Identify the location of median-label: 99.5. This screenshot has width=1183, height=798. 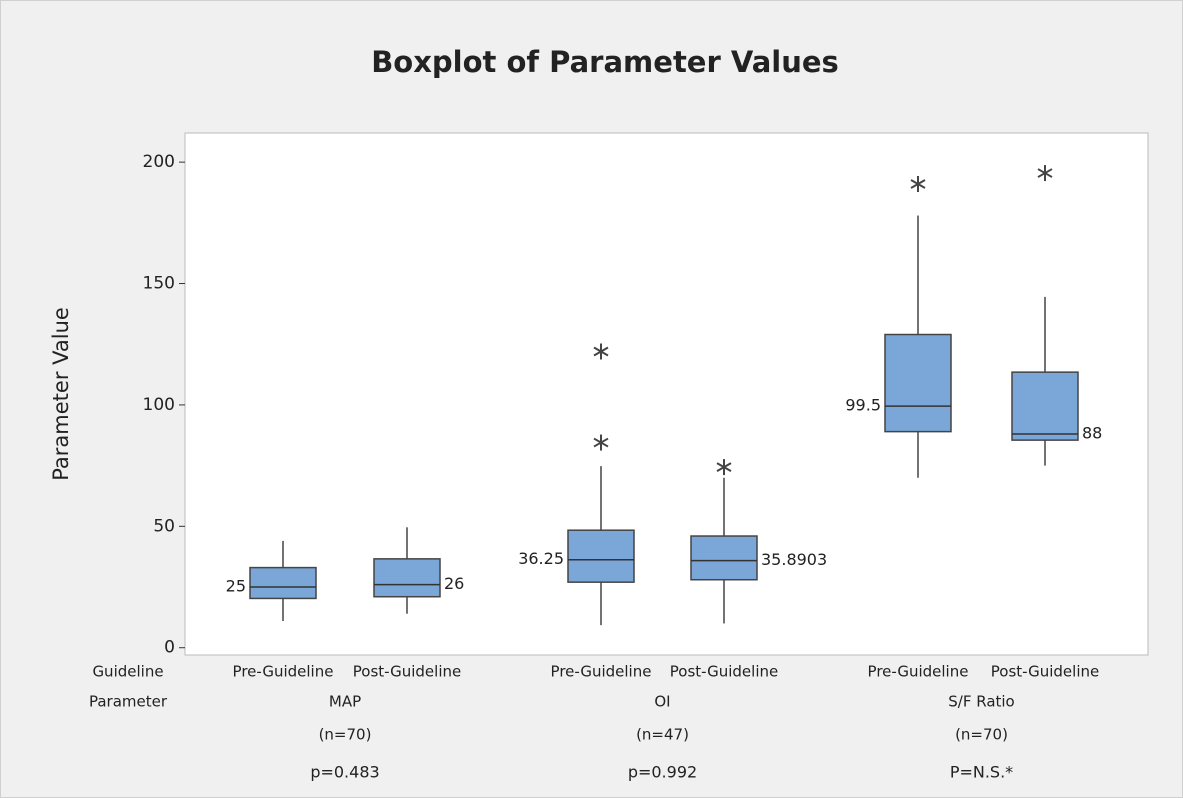
(863, 405).